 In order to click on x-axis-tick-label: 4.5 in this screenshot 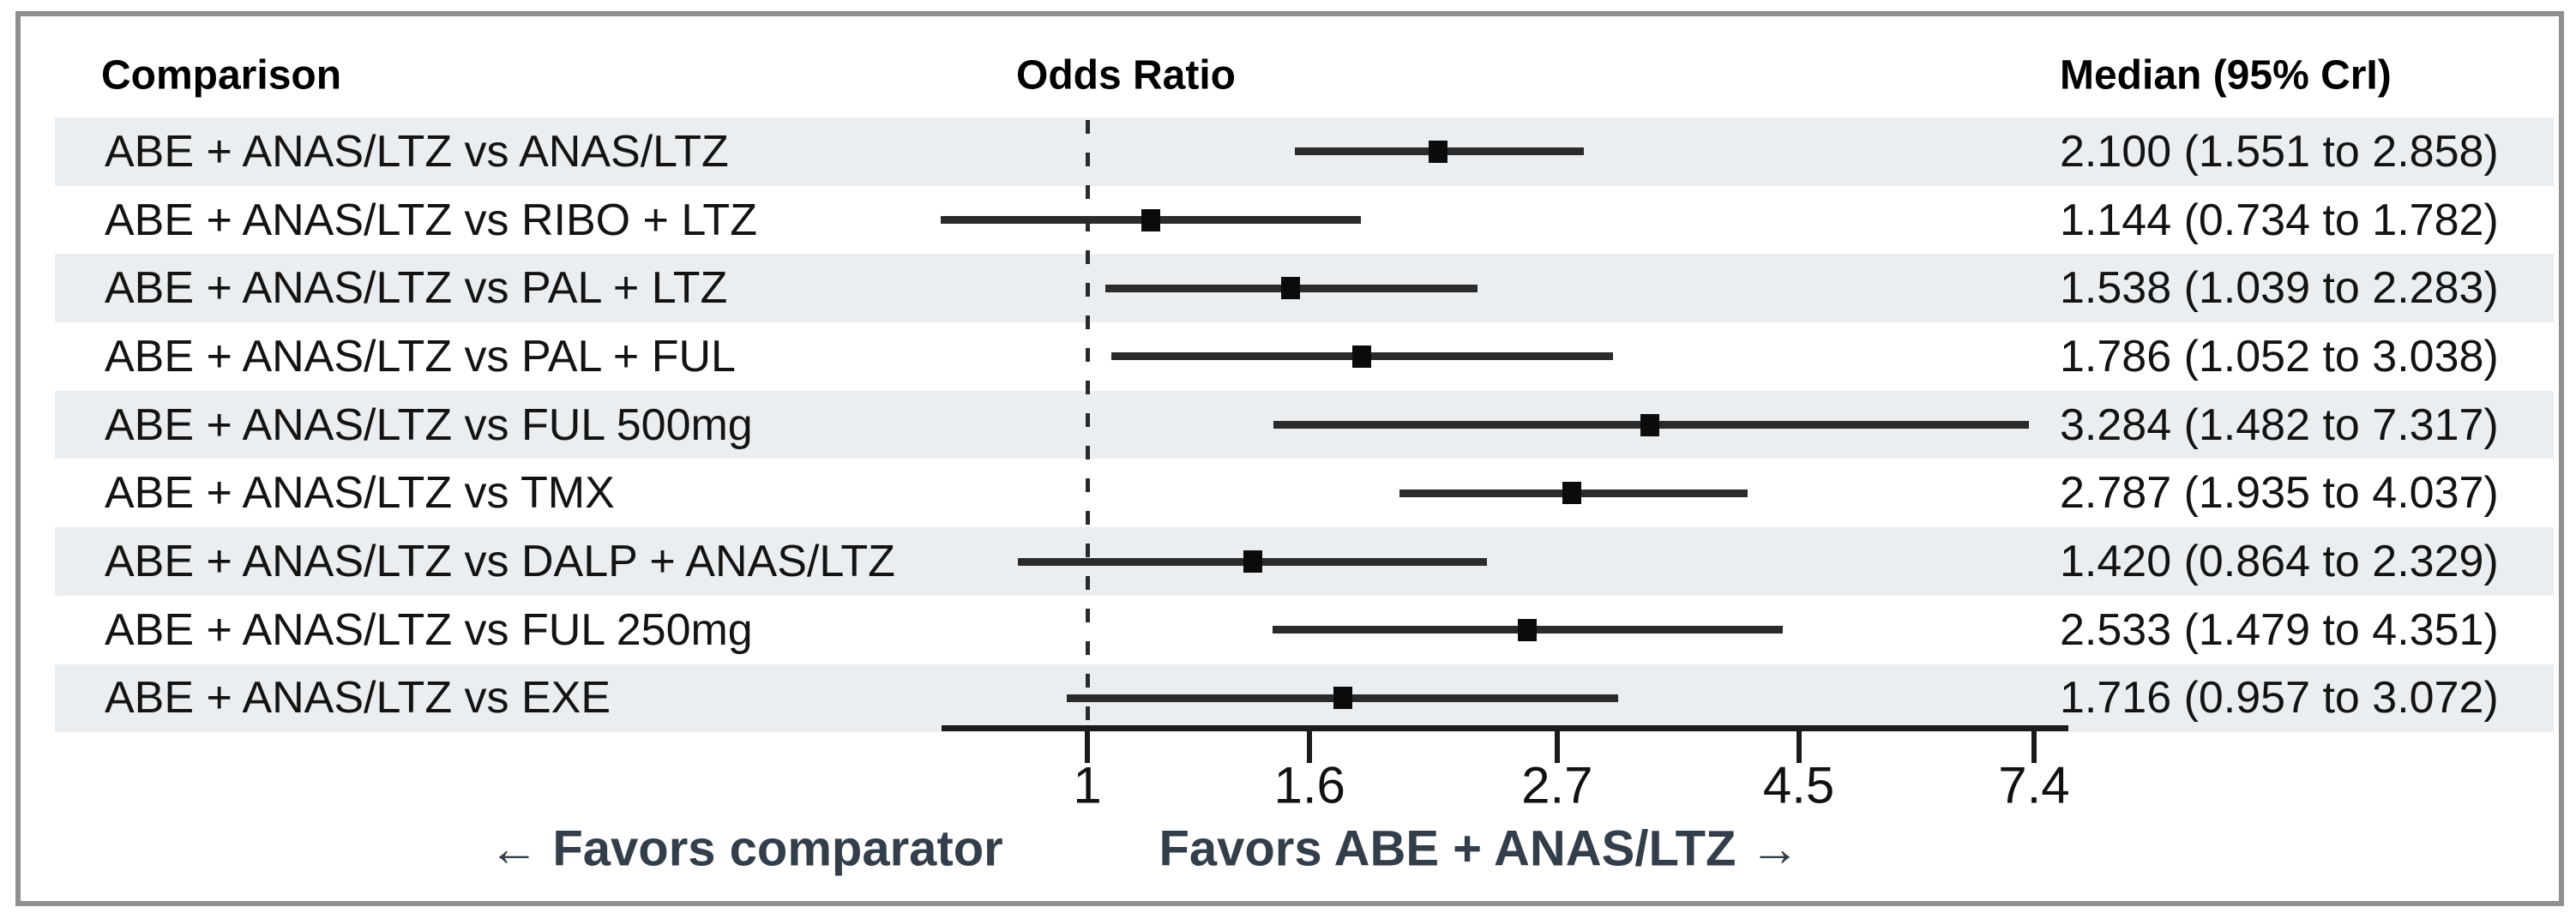, I will do `click(1799, 785)`.